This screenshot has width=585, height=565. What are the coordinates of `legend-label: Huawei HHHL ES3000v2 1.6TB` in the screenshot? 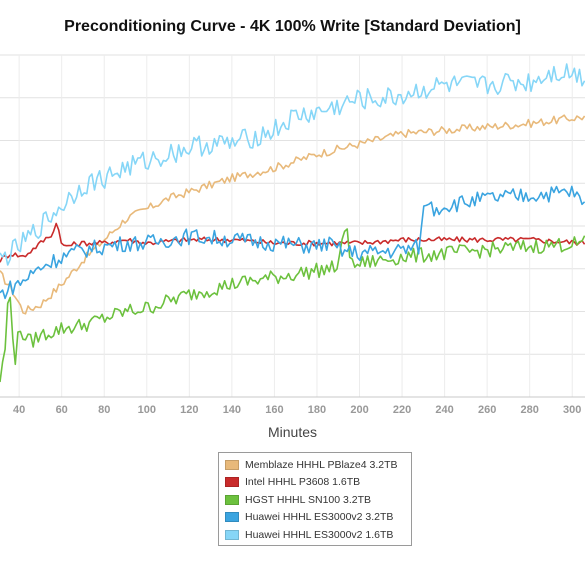 It's located at (319, 534).